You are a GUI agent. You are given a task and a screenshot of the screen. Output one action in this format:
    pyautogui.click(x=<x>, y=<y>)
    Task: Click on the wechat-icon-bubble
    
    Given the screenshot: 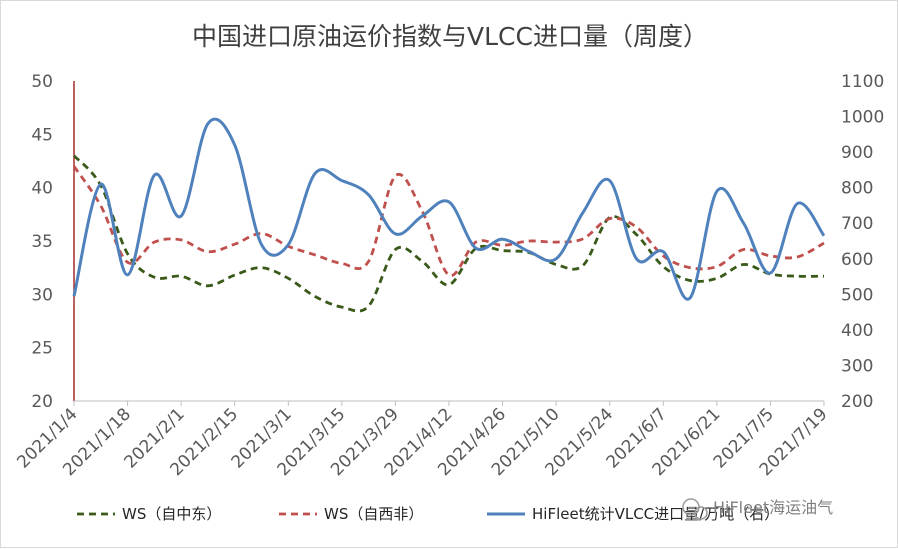 What is the action you would take?
    pyautogui.click(x=701, y=513)
    